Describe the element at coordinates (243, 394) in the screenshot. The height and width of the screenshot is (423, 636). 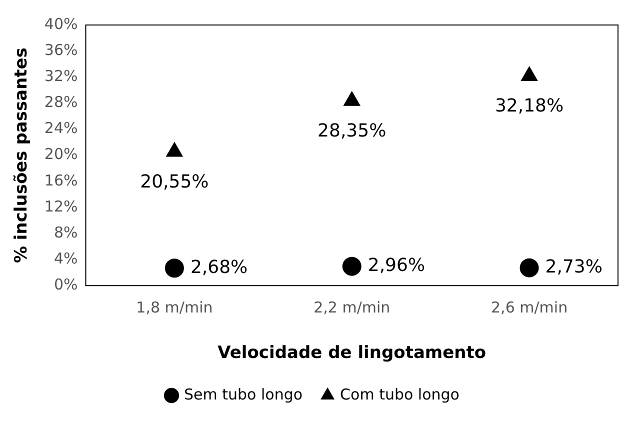
I see `legend-label: Sem tubo longo` at that location.